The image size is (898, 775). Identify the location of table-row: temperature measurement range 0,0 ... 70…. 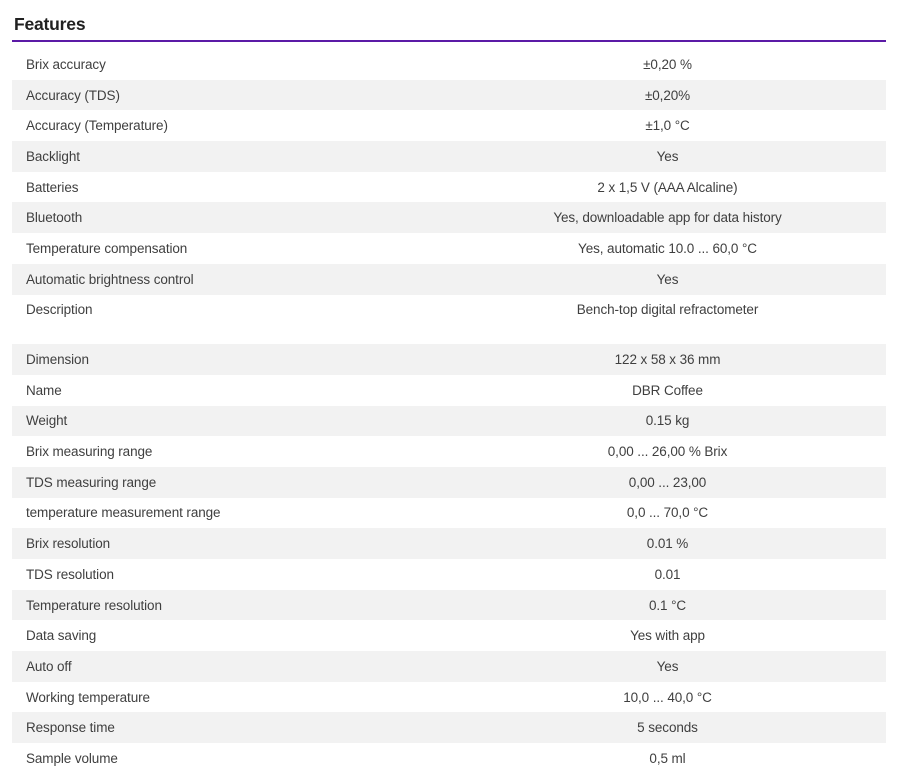
(449, 513).